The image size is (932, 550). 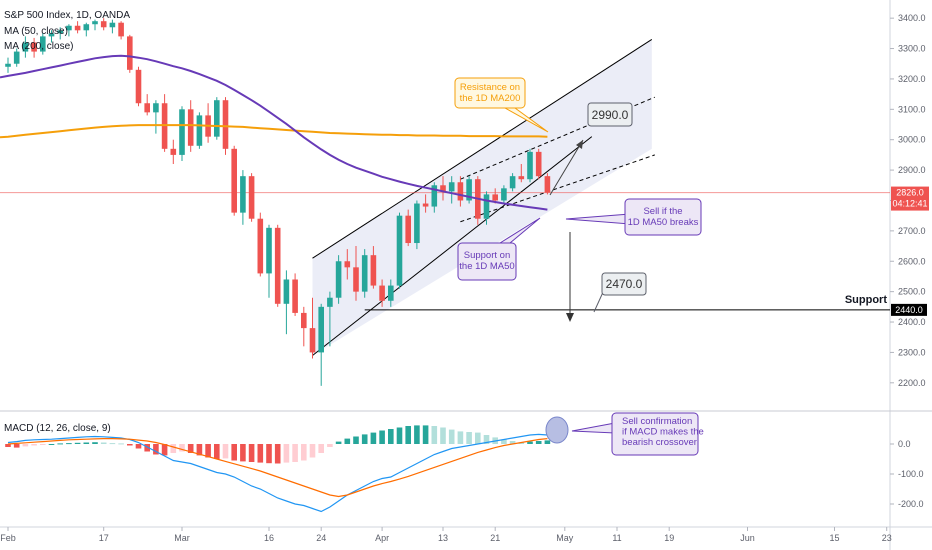 What do you see at coordinates (566, 167) in the screenshot?
I see `up-target-arrow` at bounding box center [566, 167].